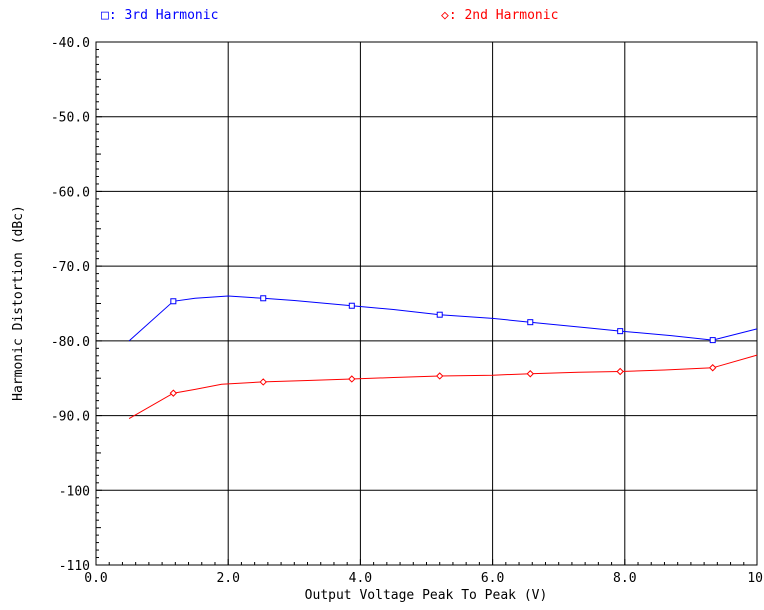 This screenshot has height=610, width=764. Describe the element at coordinates (70, 342) in the screenshot. I see `y-tick-label: -80.0` at that location.